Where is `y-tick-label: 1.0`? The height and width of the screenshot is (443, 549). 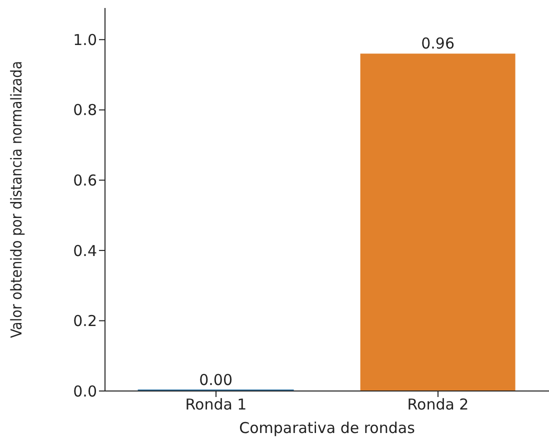 y-tick-label: 1.0 is located at coordinates (85, 39).